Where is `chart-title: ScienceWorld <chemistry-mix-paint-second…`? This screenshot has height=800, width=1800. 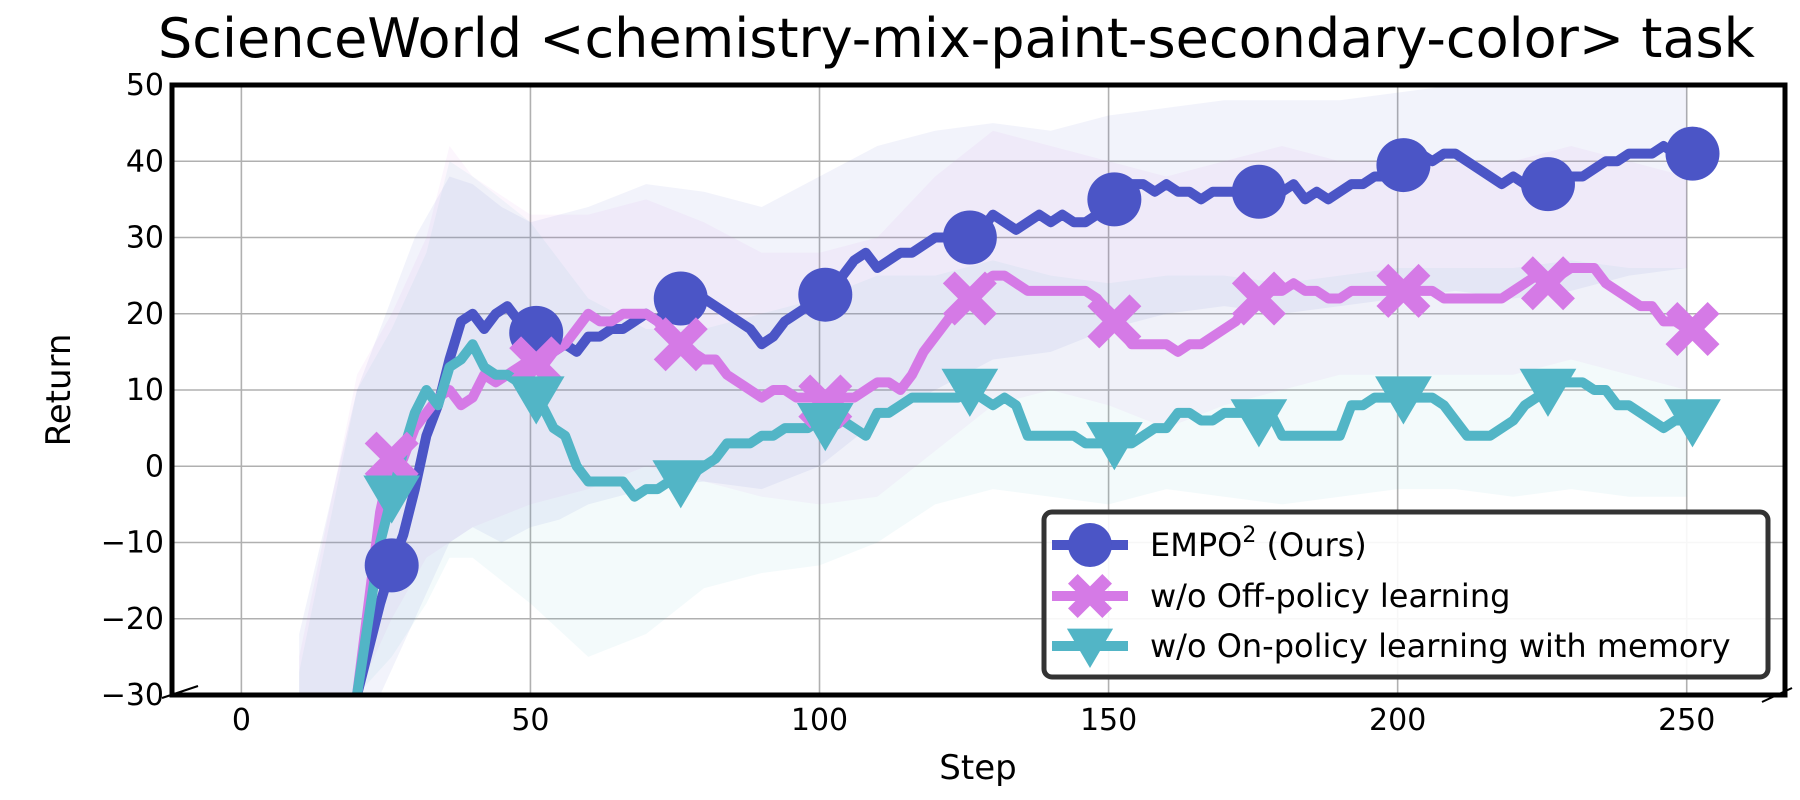 chart-title: ScienceWorld <chemistry-mix-paint-second… is located at coordinates (957, 38).